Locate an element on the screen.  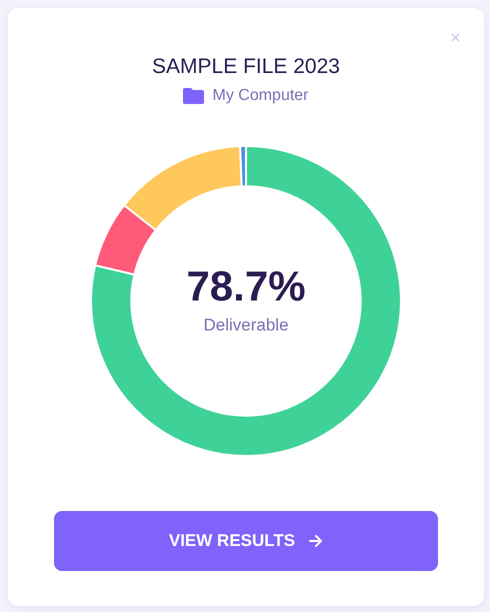
data-label: 78.7% is located at coordinates (246, 286).